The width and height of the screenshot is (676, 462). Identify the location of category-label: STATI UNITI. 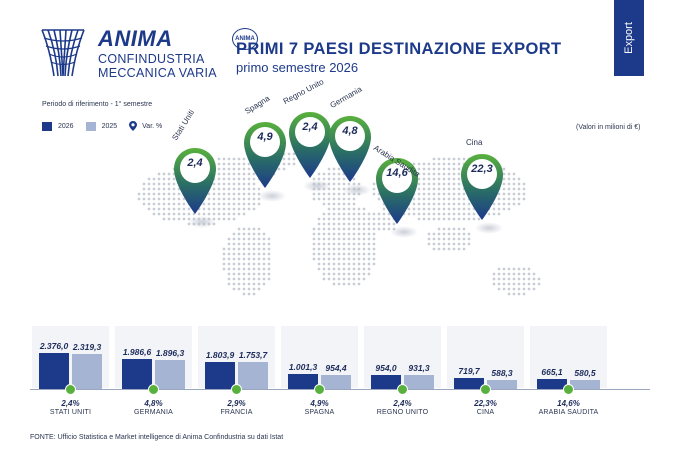
(70, 412).